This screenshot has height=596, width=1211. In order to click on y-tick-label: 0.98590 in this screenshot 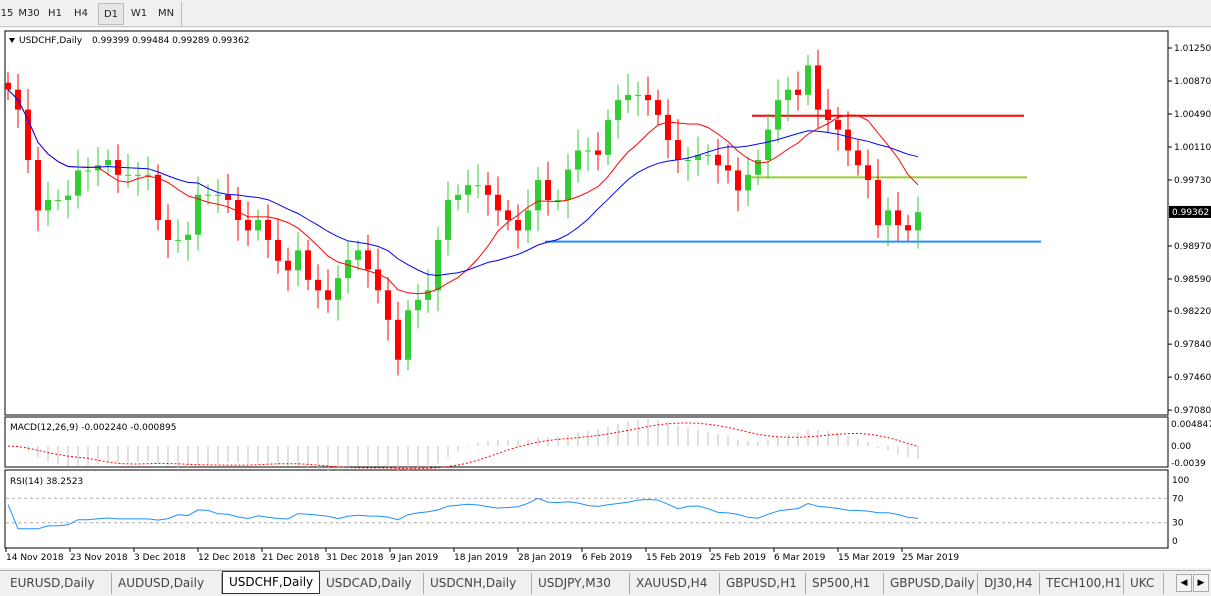, I will do `click(1192, 280)`.